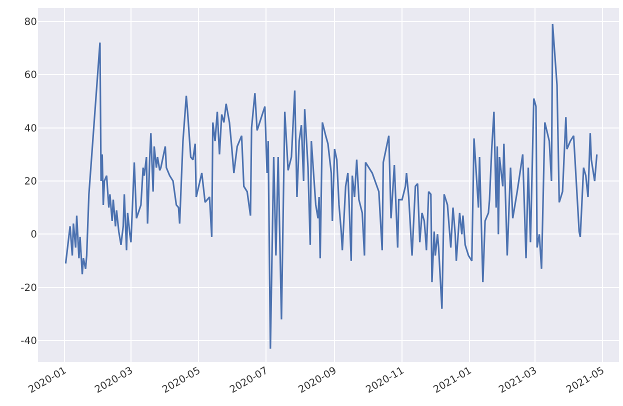 The width and height of the screenshot is (623, 406). What do you see at coordinates (30, 22) in the screenshot?
I see `y-tick-label: 80` at bounding box center [30, 22].